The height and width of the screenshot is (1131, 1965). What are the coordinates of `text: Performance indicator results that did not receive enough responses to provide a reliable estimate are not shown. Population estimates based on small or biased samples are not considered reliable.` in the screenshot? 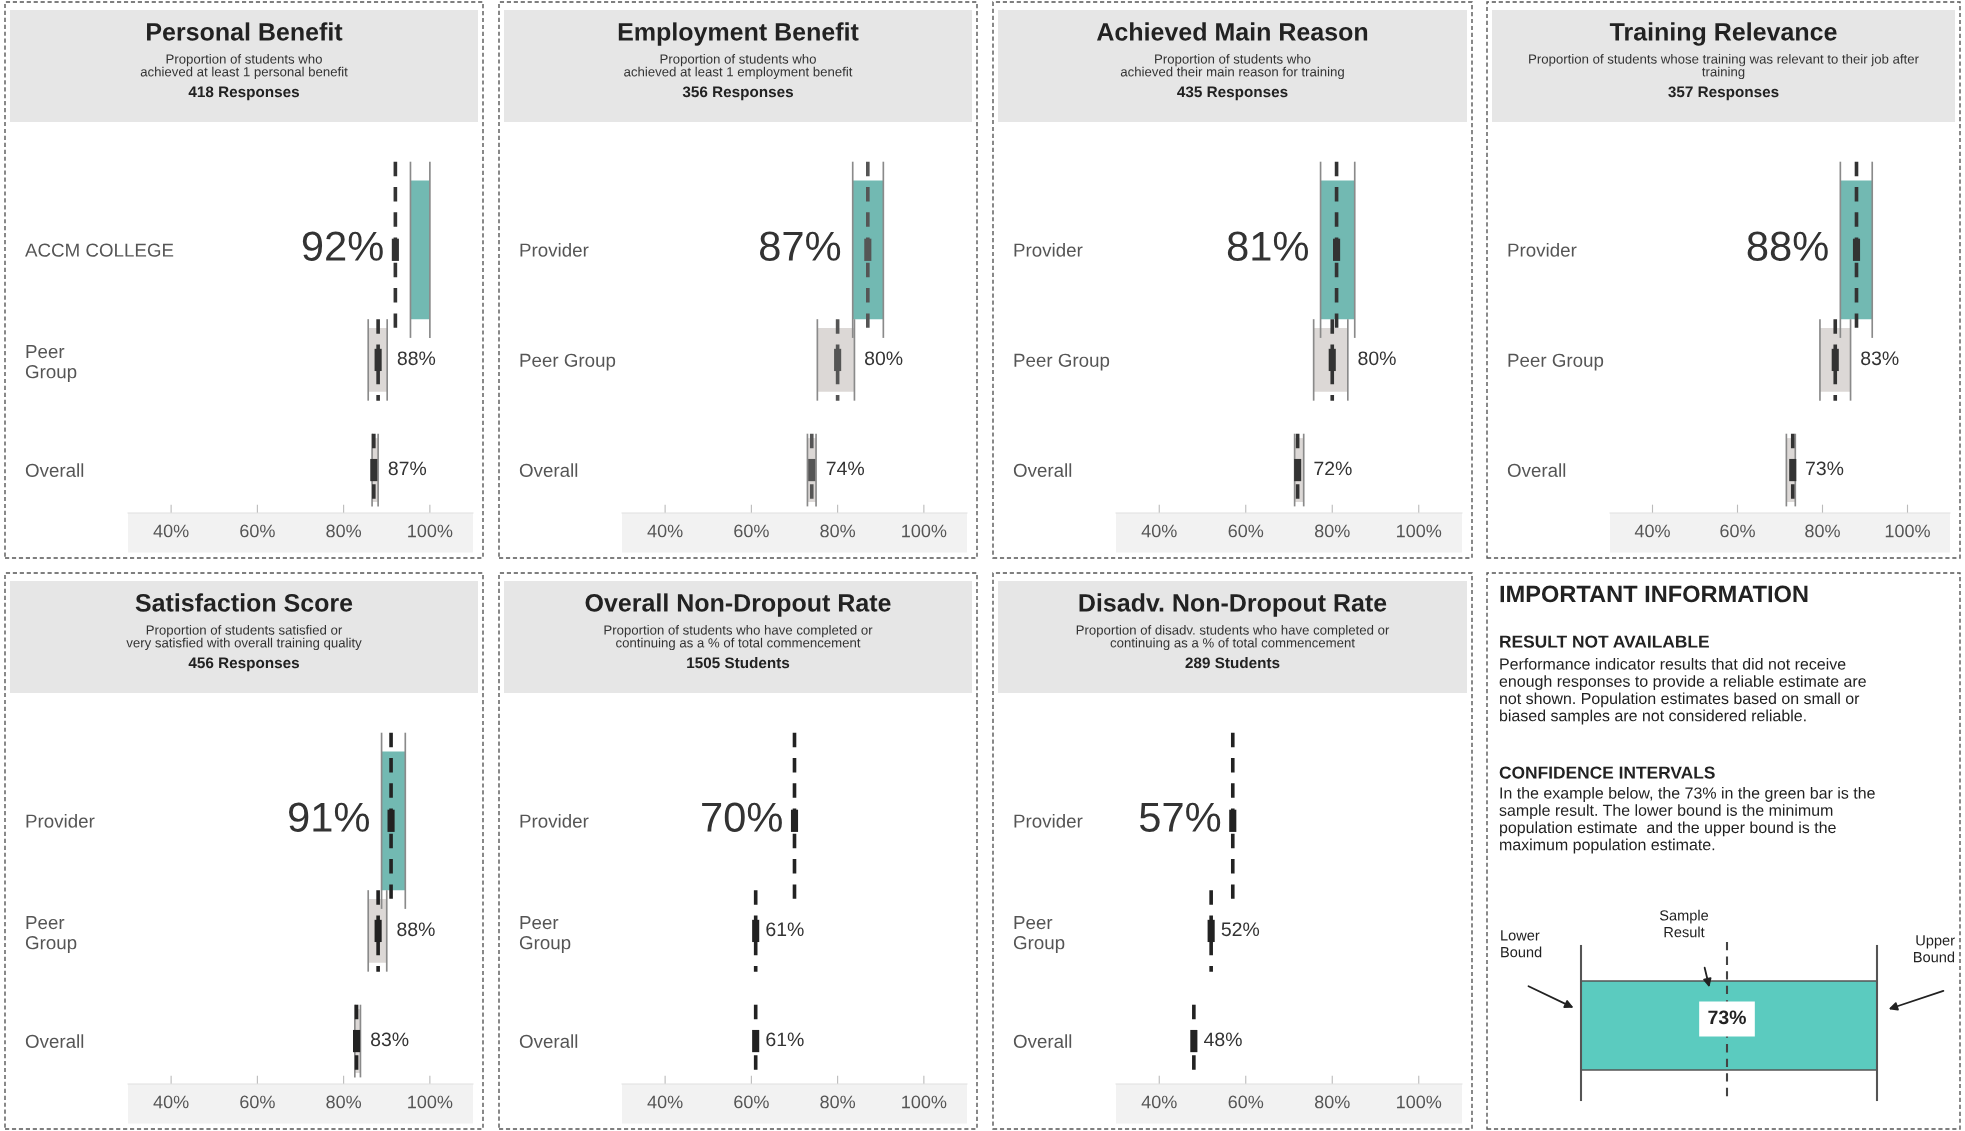 It's located at (1682, 691).